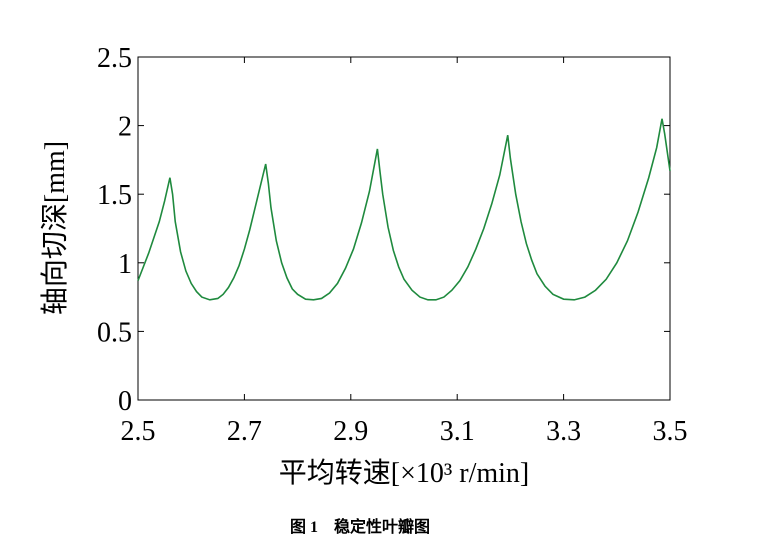  What do you see at coordinates (350, 431) in the screenshot?
I see `x-tick-label: 2.9` at bounding box center [350, 431].